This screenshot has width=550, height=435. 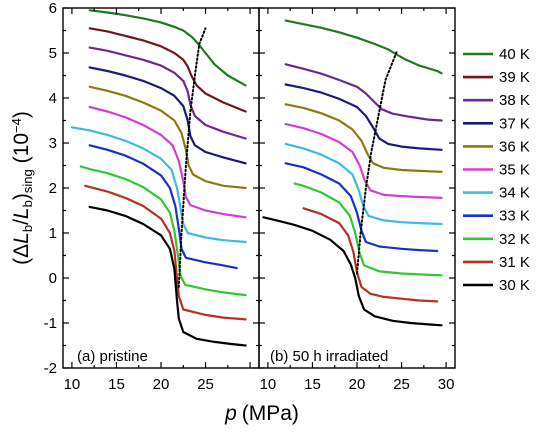 What do you see at coordinates (53, 98) in the screenshot?
I see `y-tick-label: 4` at bounding box center [53, 98].